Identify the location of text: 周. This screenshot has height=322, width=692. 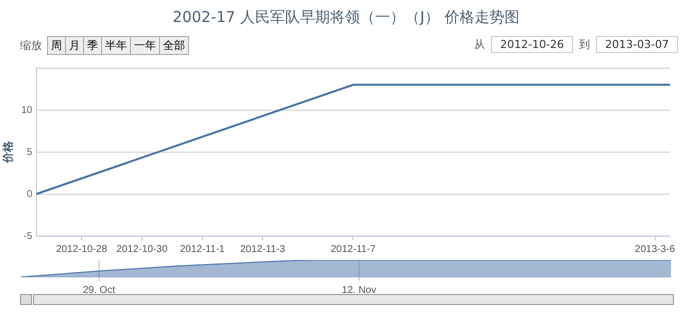
(56, 45).